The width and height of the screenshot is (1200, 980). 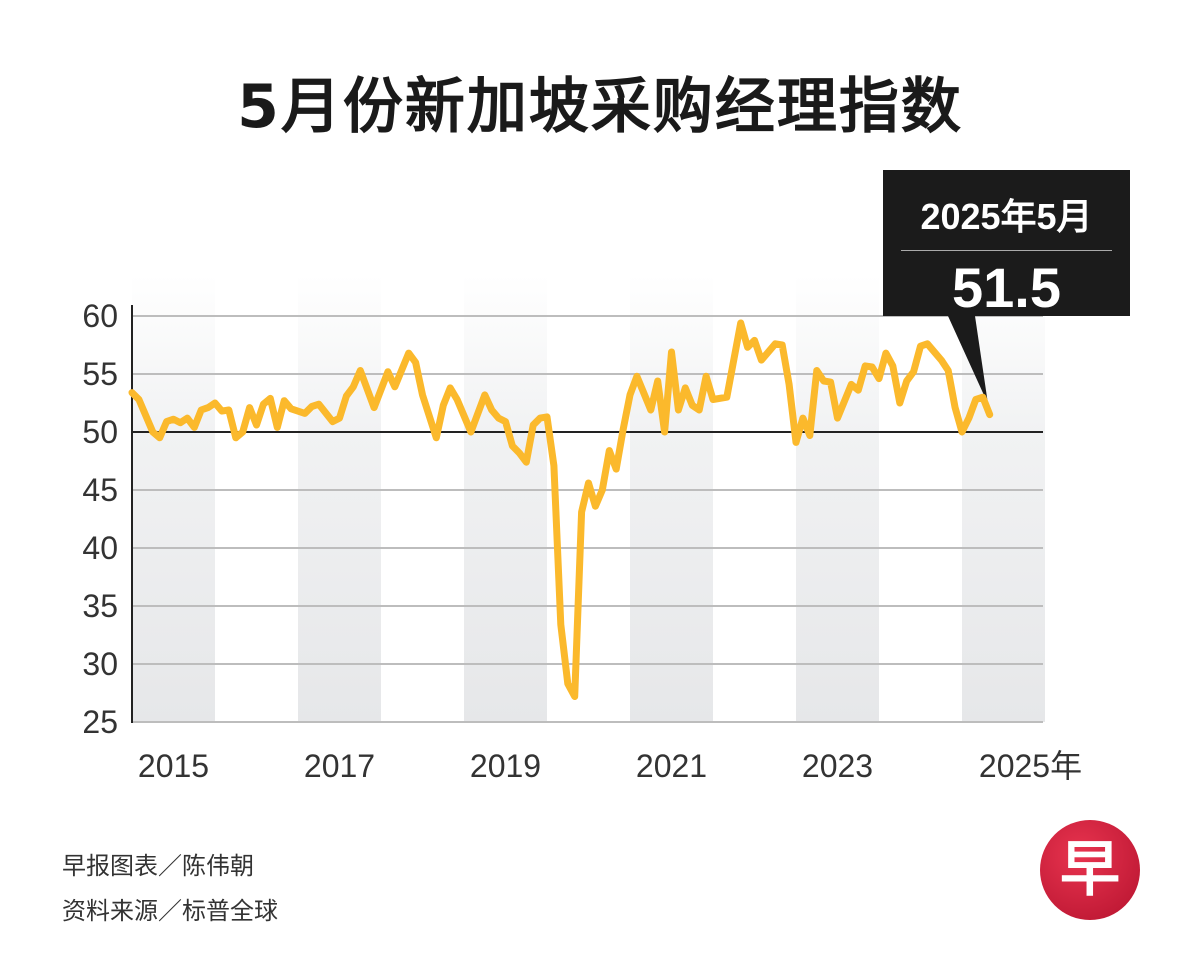 I want to click on y-tick-label: 50, so click(x=100, y=432).